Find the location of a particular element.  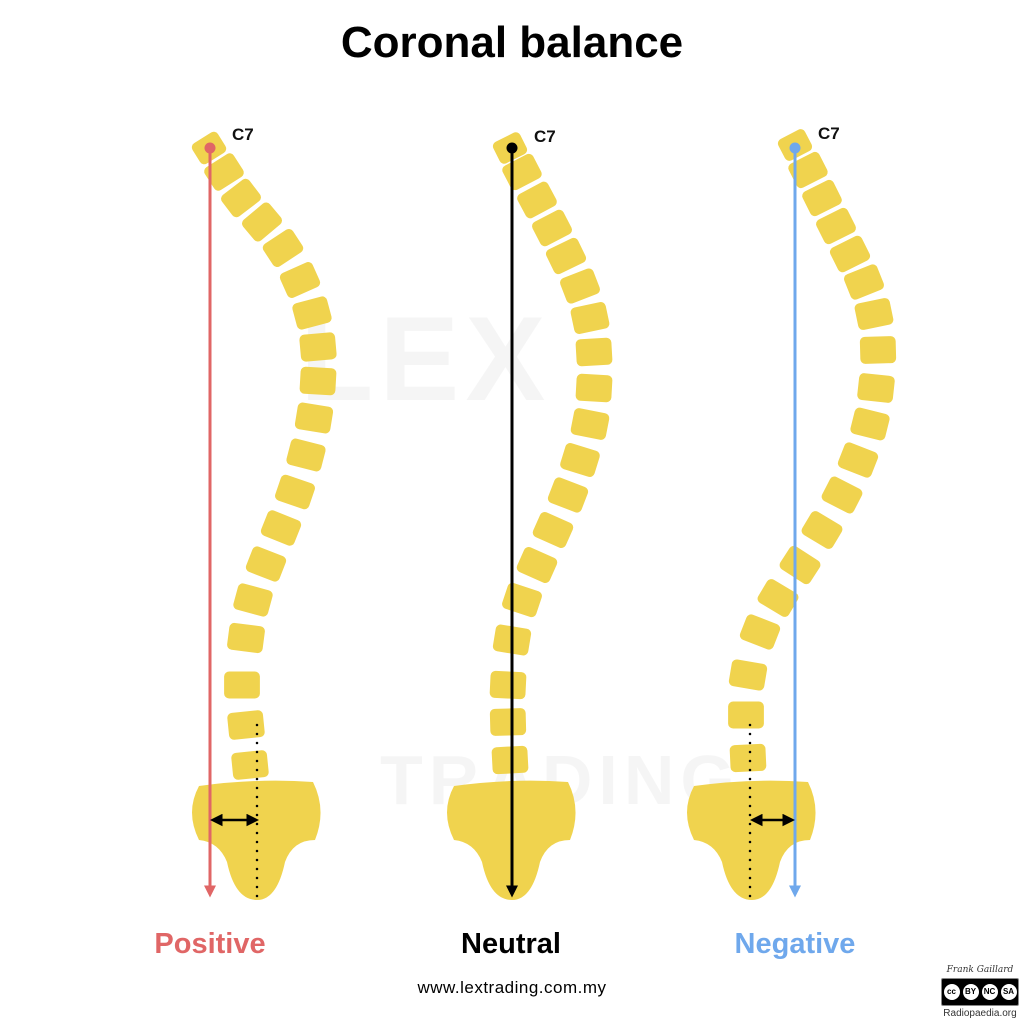

spine-neutral is located at coordinates (530, 516).